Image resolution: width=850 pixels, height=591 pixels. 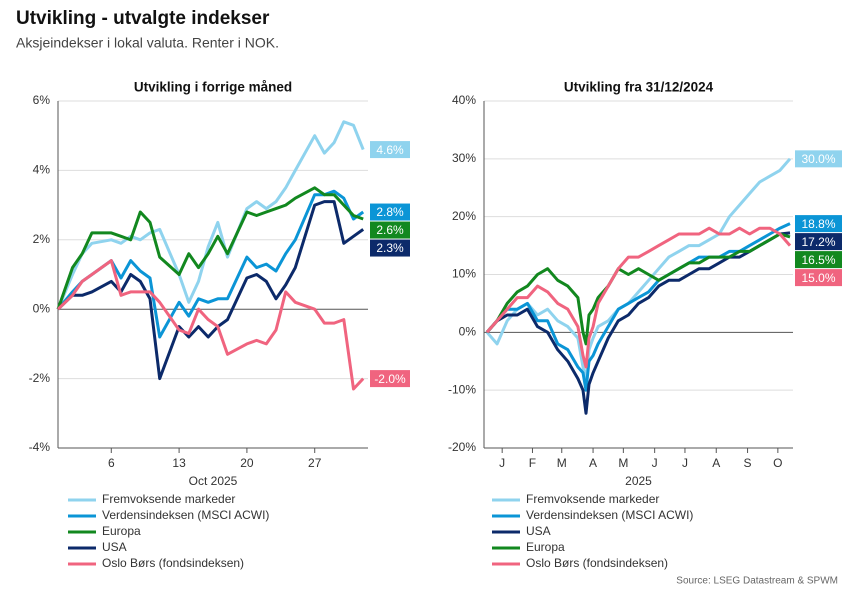 What do you see at coordinates (42, 170) in the screenshot?
I see `y-tick-label: 4%` at bounding box center [42, 170].